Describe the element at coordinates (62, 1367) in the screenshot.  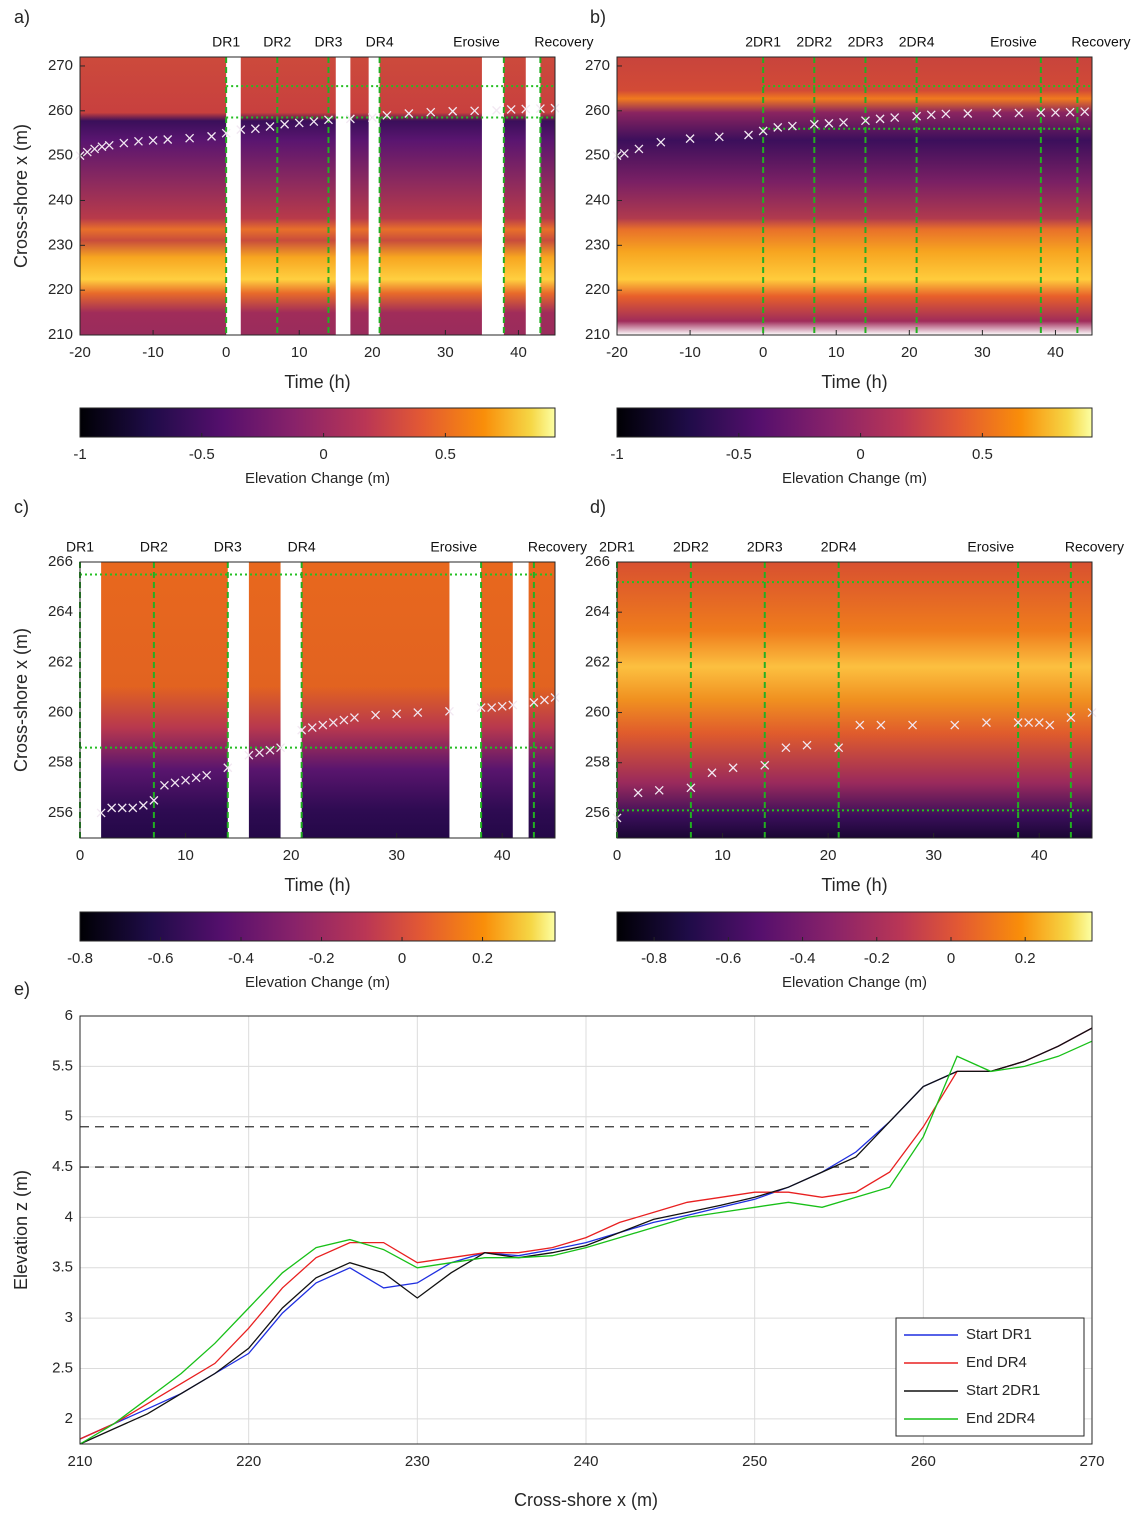
I see `y-tick-label: 2.5` at that location.